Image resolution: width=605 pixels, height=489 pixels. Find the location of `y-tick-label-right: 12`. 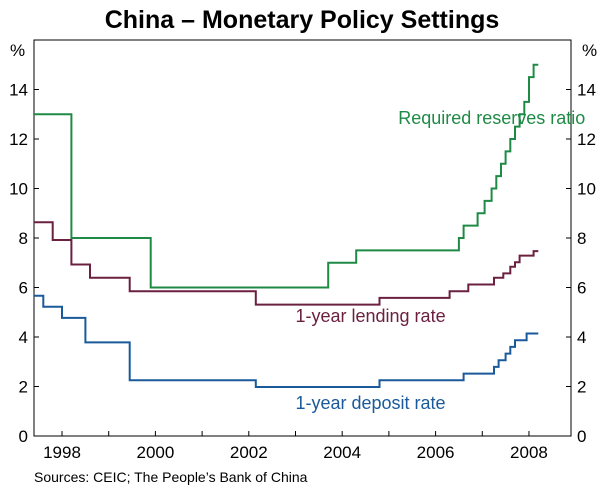

y-tick-label-right: 12 is located at coordinates (586, 139).